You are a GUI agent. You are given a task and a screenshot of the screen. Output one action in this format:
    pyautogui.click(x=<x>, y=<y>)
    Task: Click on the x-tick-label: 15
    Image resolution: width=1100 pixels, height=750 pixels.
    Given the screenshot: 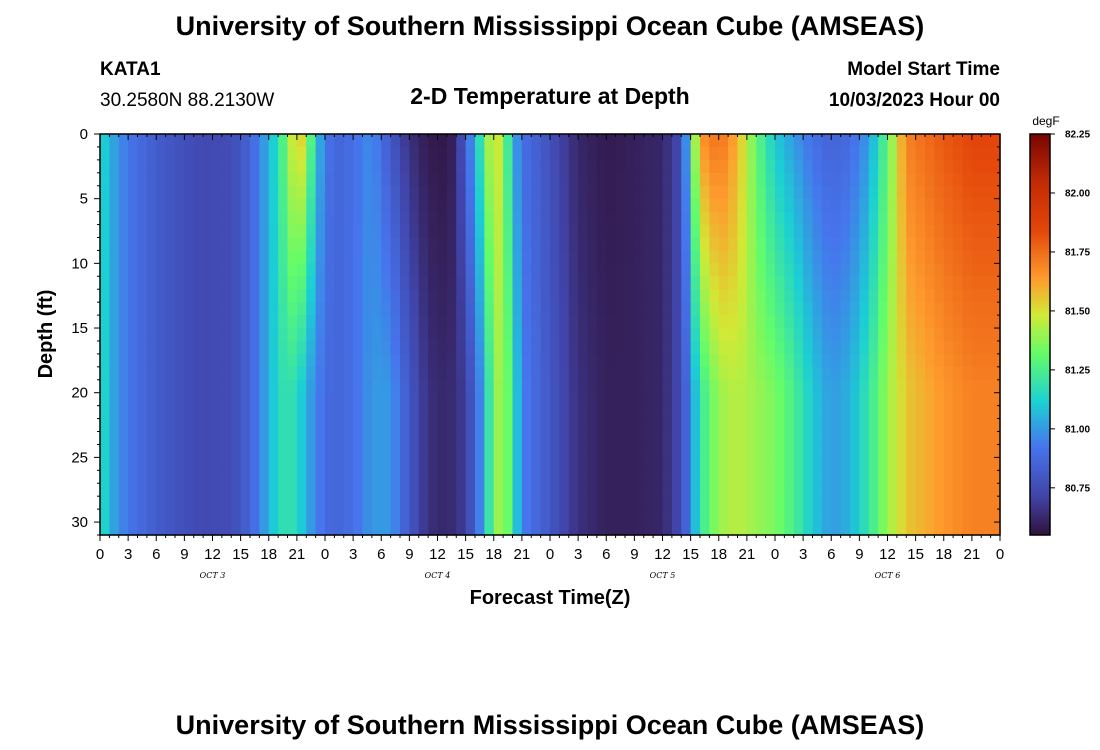 What is the action you would take?
    pyautogui.click(x=465, y=554)
    